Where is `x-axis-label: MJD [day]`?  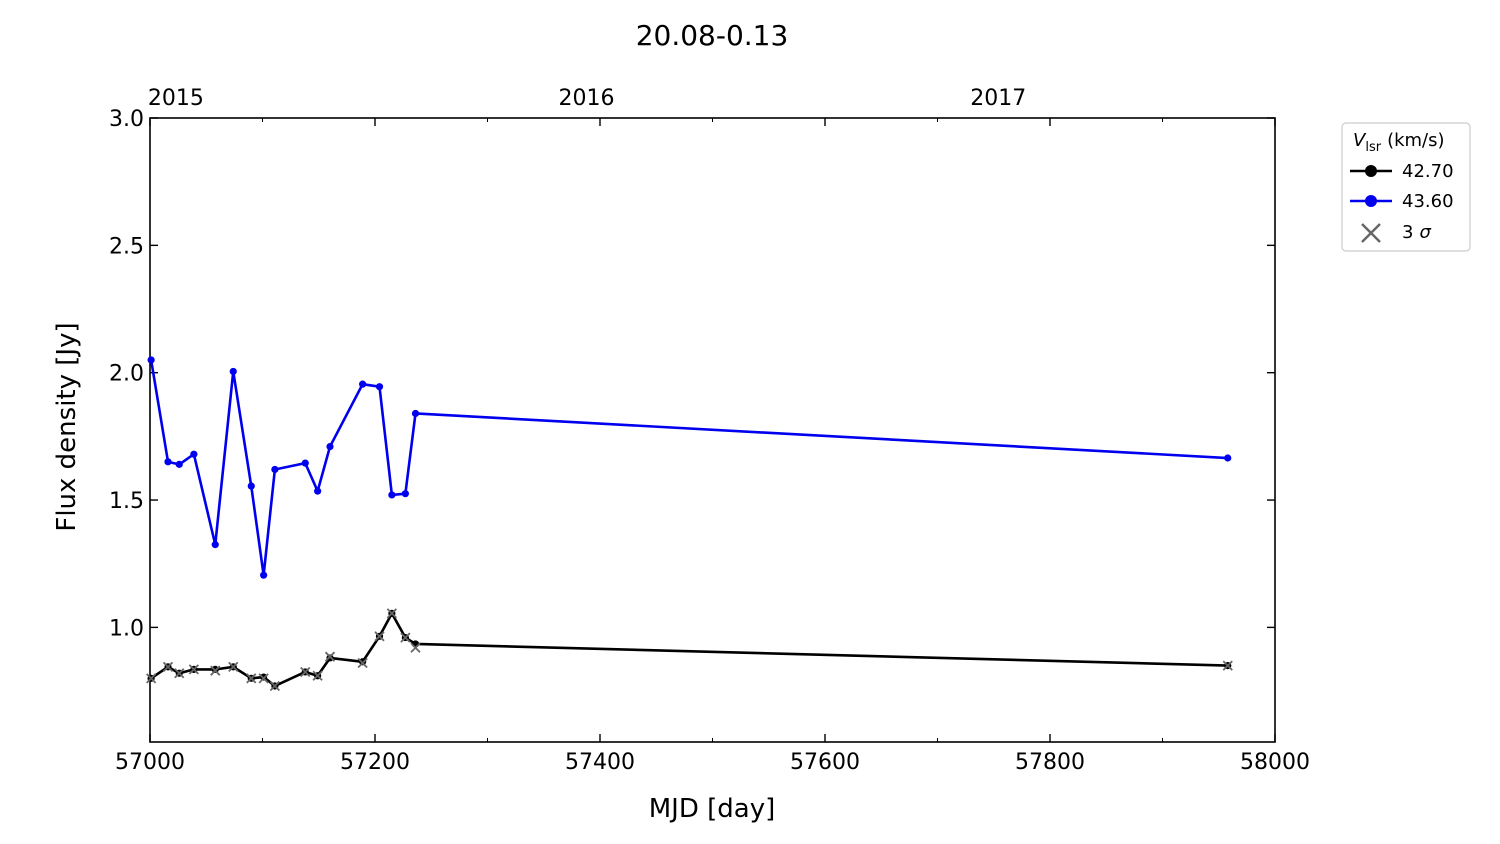
x-axis-label: MJD [day] is located at coordinates (712, 809).